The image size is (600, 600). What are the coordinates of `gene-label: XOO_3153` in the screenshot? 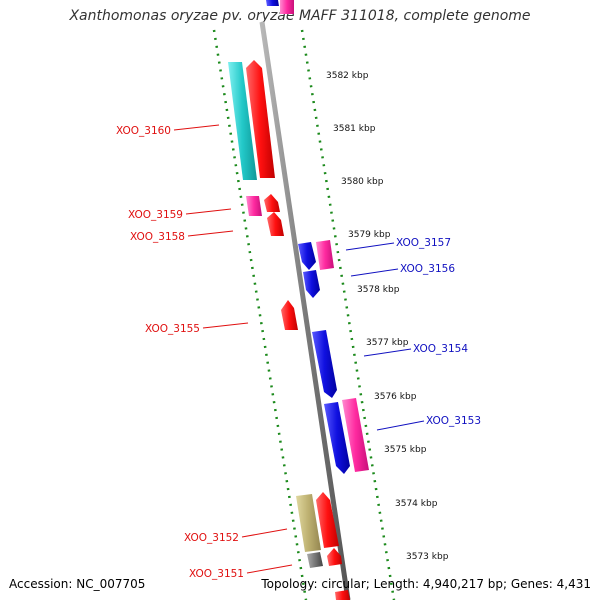 It's located at (453, 421).